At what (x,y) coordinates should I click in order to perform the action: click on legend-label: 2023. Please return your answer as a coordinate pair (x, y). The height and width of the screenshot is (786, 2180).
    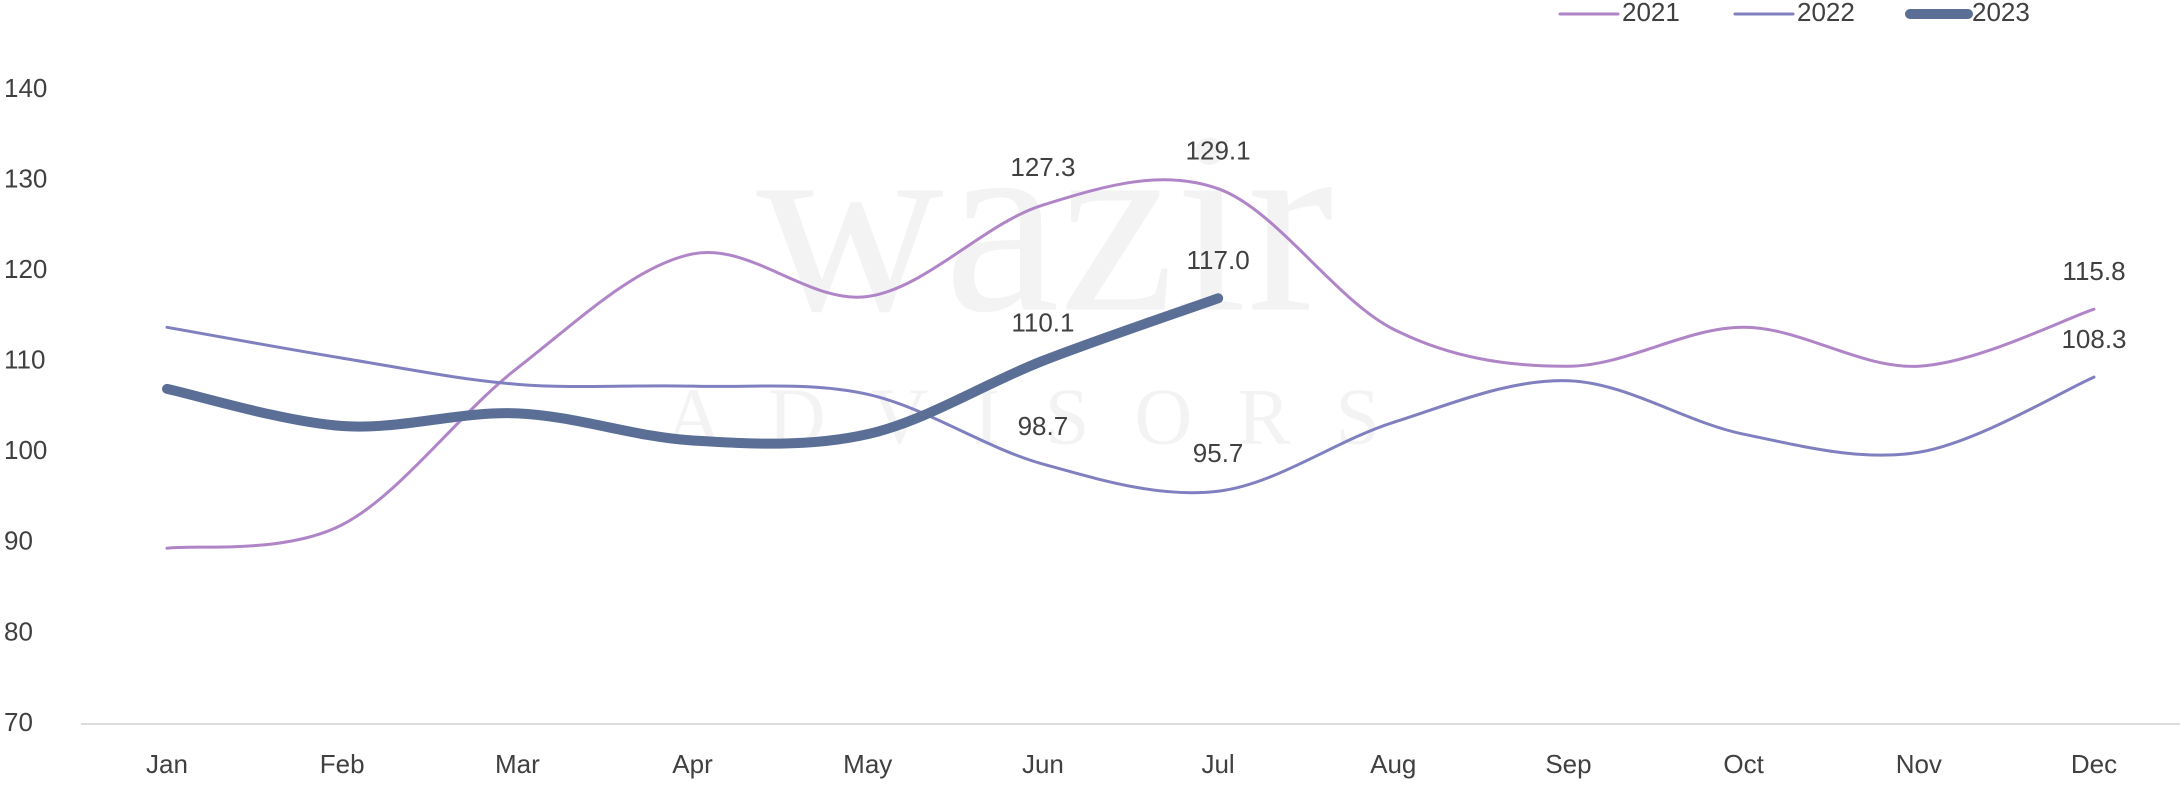
    Looking at the image, I should click on (2001, 13).